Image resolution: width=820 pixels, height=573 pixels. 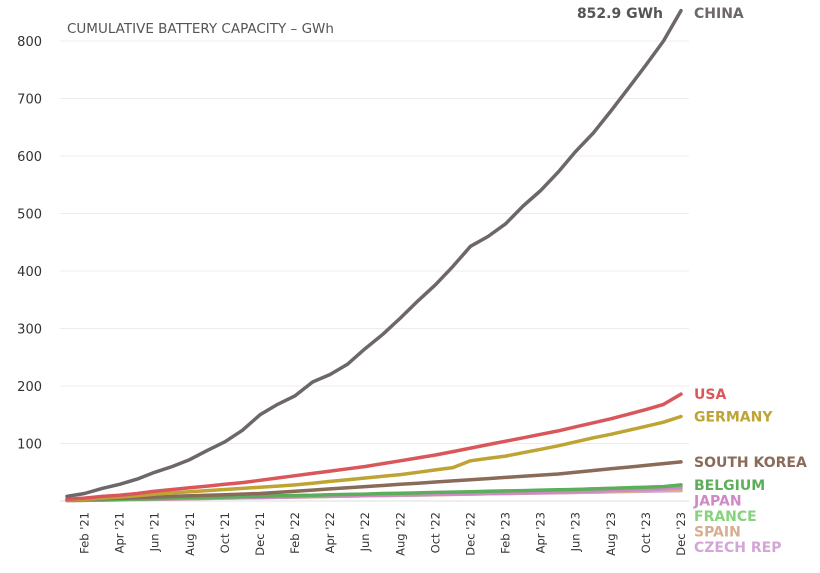 What do you see at coordinates (225, 532) in the screenshot?
I see `x-tick-label: Oct '21` at bounding box center [225, 532].